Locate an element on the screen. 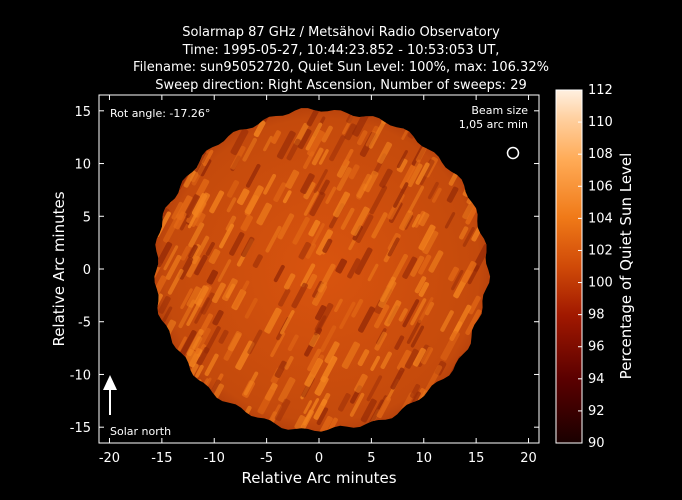 The height and width of the screenshot is (500, 682). x-tick-label: 5 is located at coordinates (371, 458).